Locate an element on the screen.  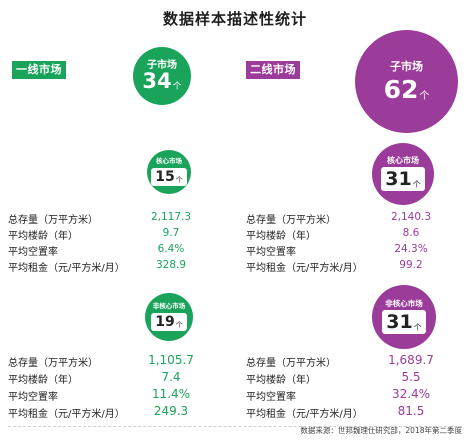
tier2-core-value: 2,140.3 is located at coordinates (411, 217).